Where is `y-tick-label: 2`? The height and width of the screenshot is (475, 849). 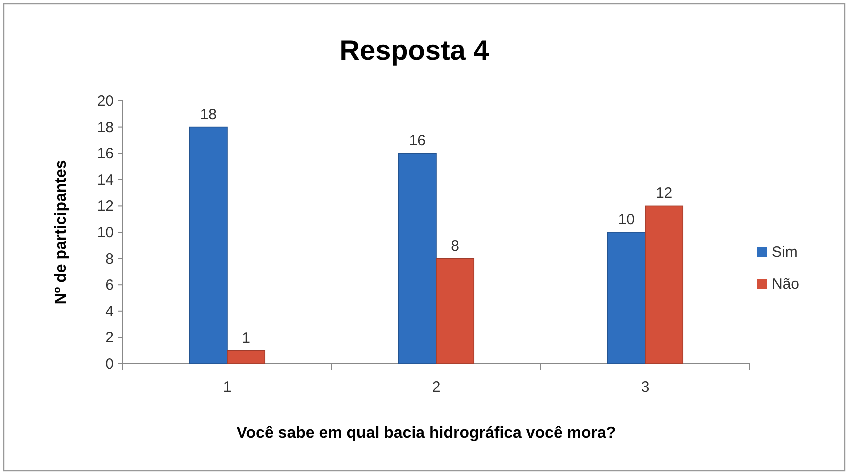
y-tick-label: 2 is located at coordinates (110, 338).